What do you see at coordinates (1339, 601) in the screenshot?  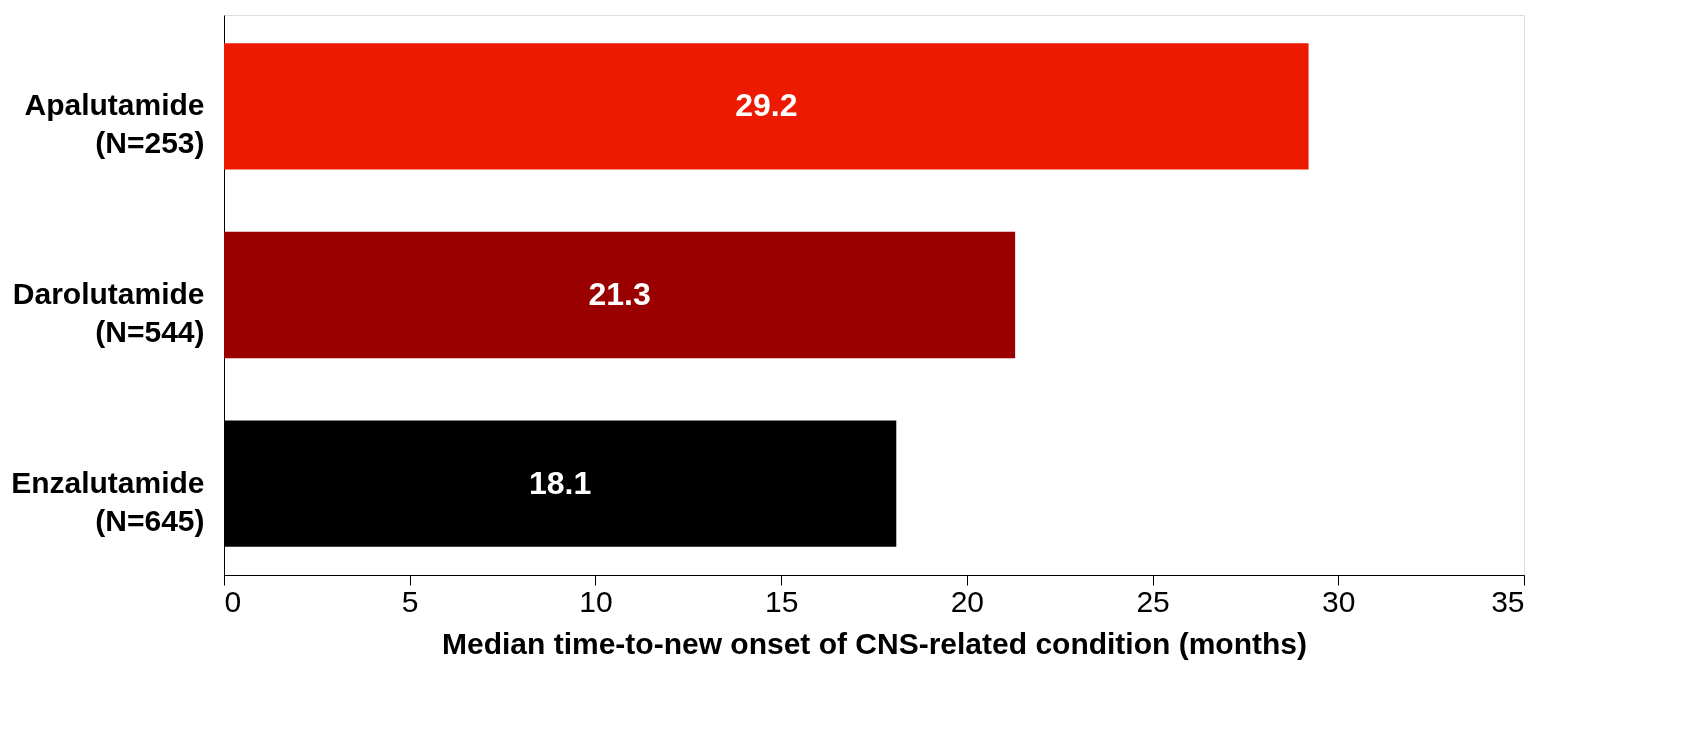 I see `x-tick-label: 30` at bounding box center [1339, 601].